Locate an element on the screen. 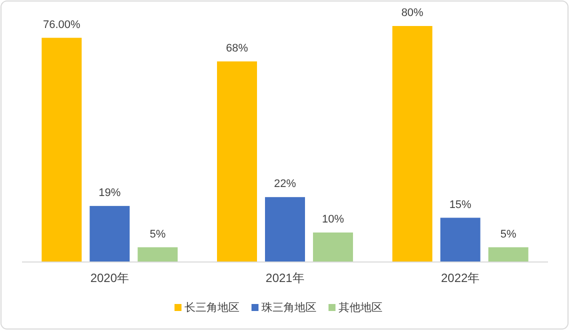 This screenshot has width=569, height=330. x-tick-label: 2021年 is located at coordinates (285, 278).